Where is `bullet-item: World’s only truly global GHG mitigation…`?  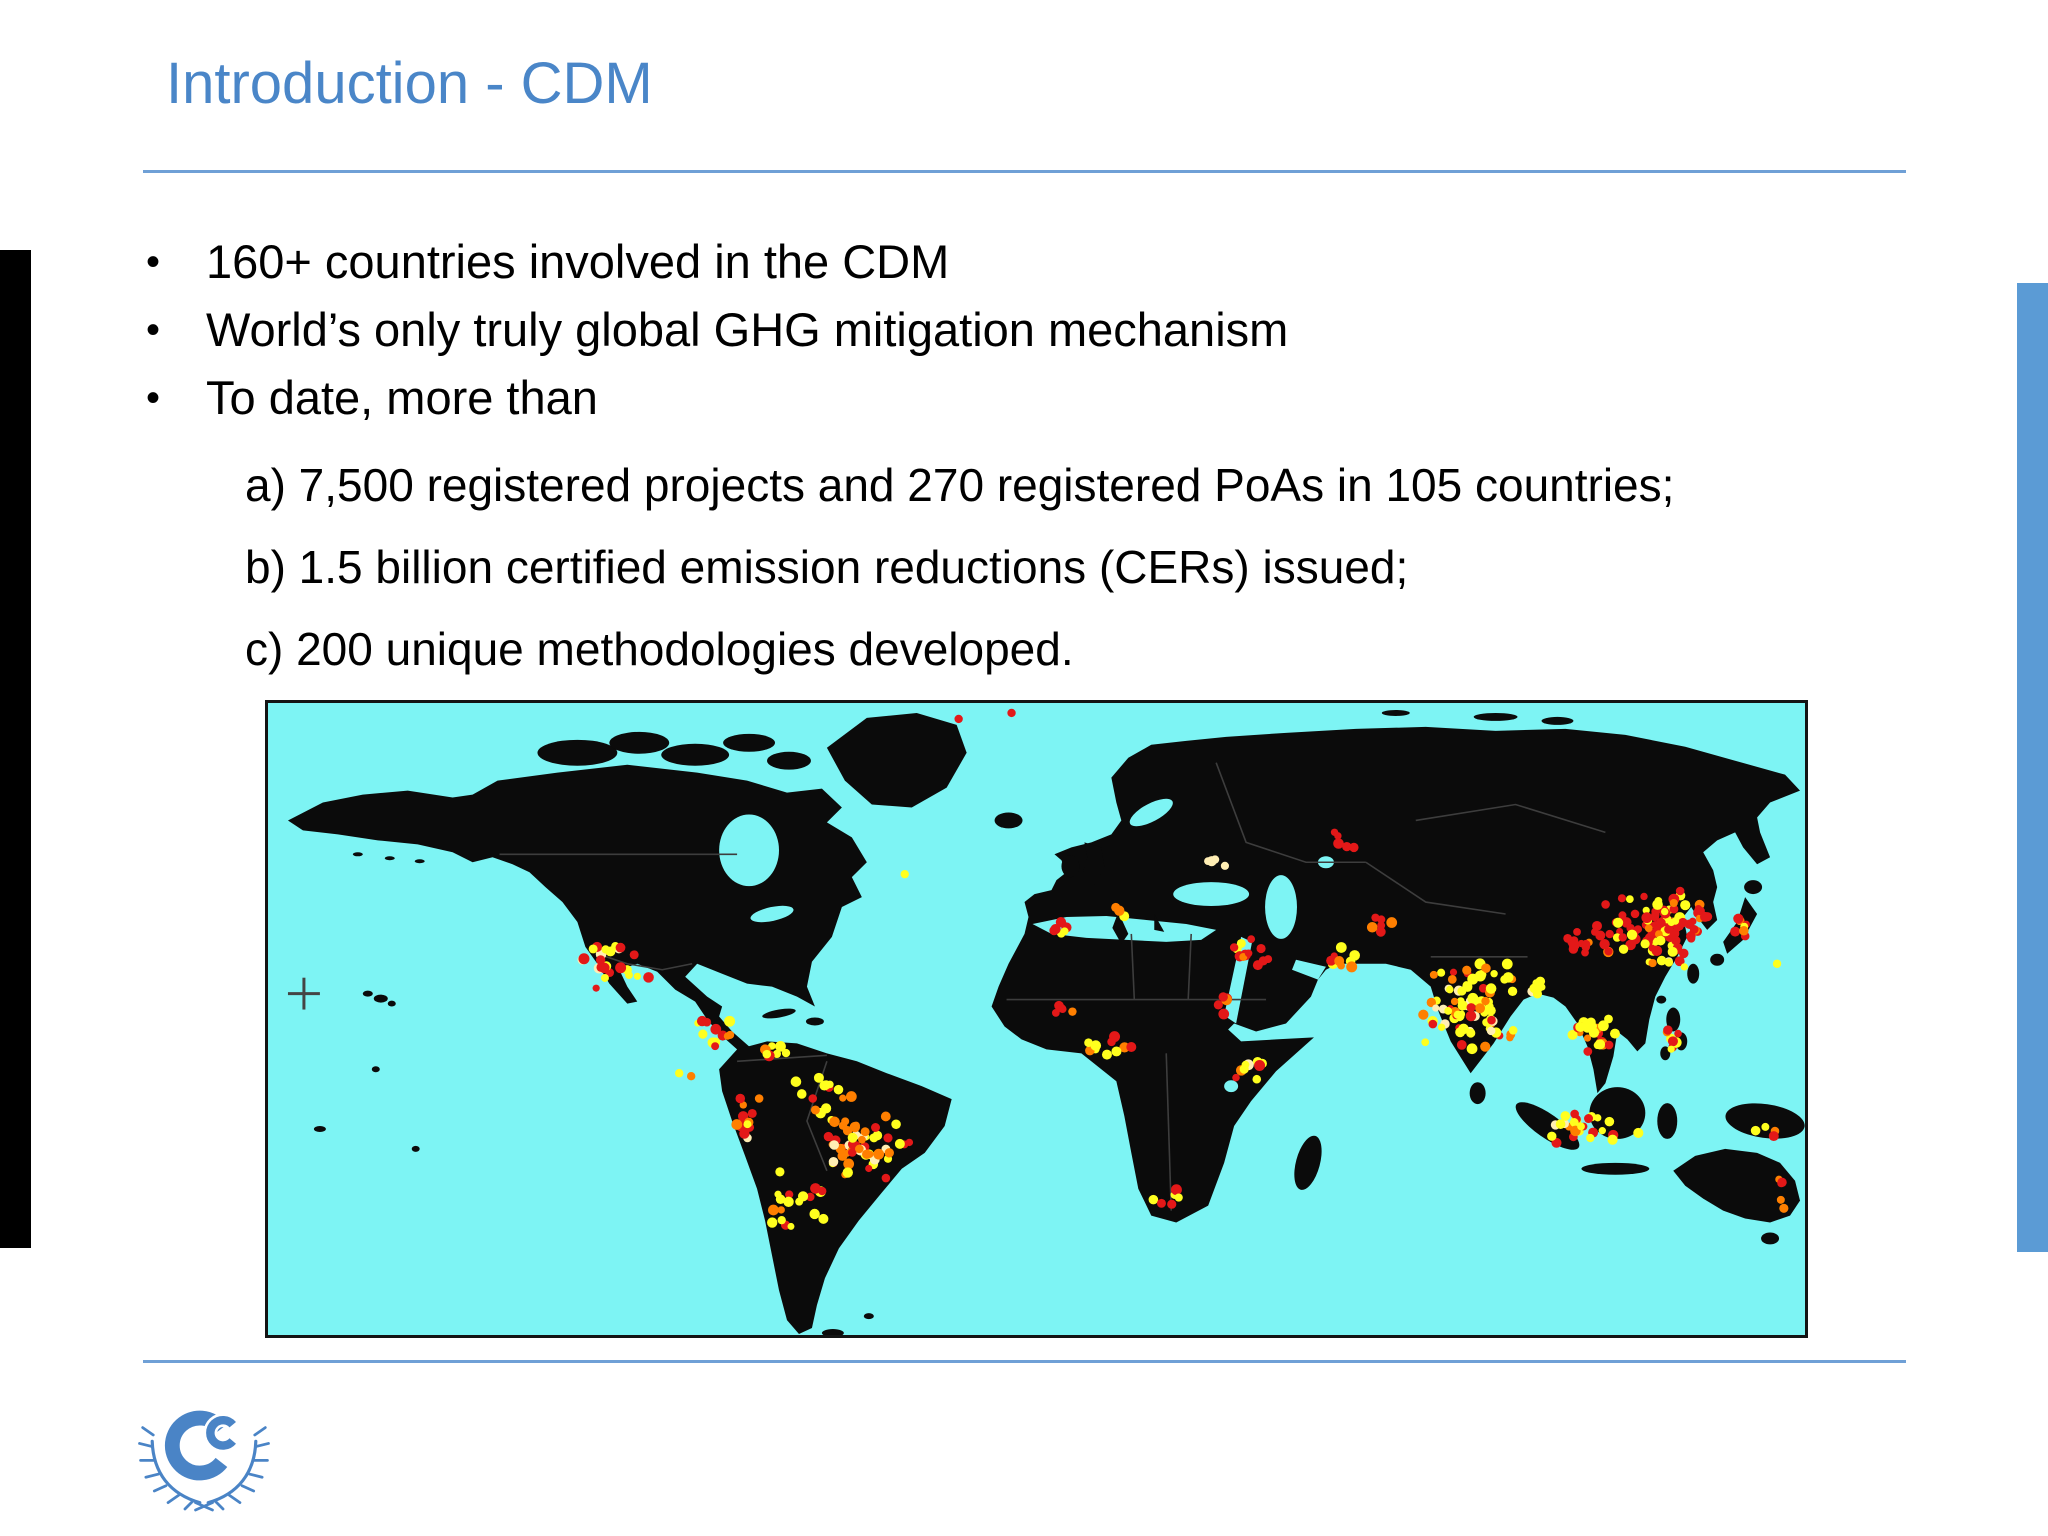 bullet-item: World’s only truly global GHG mitigation… is located at coordinates (714, 330).